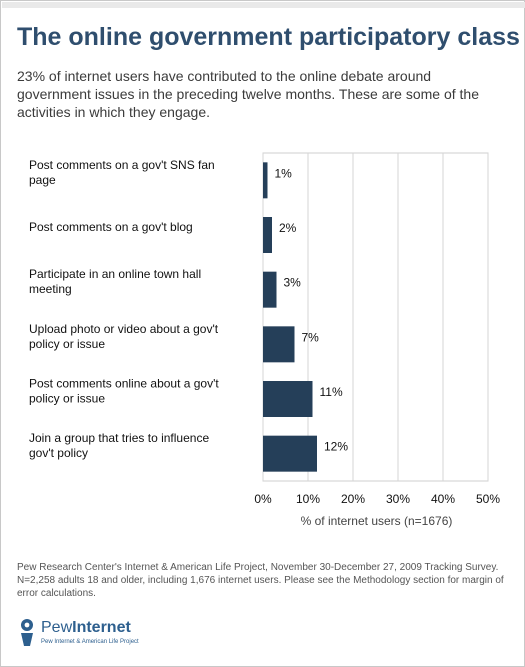 This screenshot has height=667, width=525. I want to click on category-label: page, so click(42, 180).